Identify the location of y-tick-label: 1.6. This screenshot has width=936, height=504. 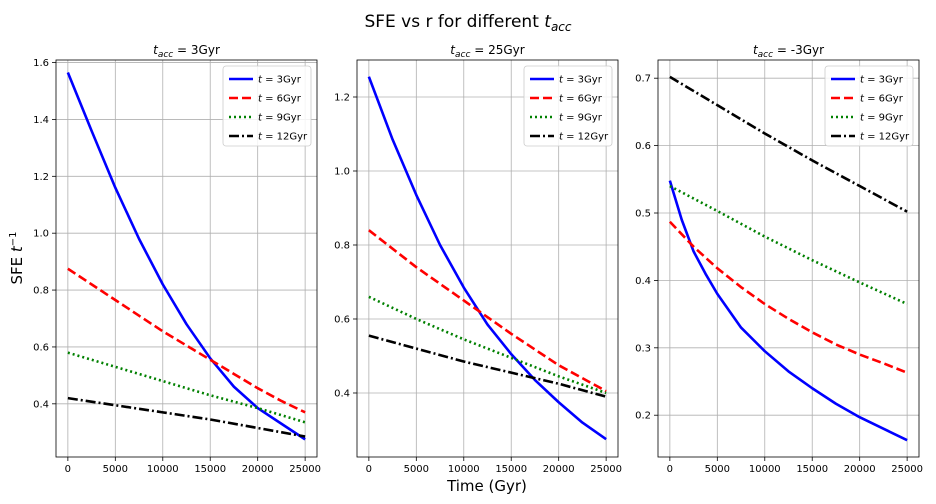
(41, 63).